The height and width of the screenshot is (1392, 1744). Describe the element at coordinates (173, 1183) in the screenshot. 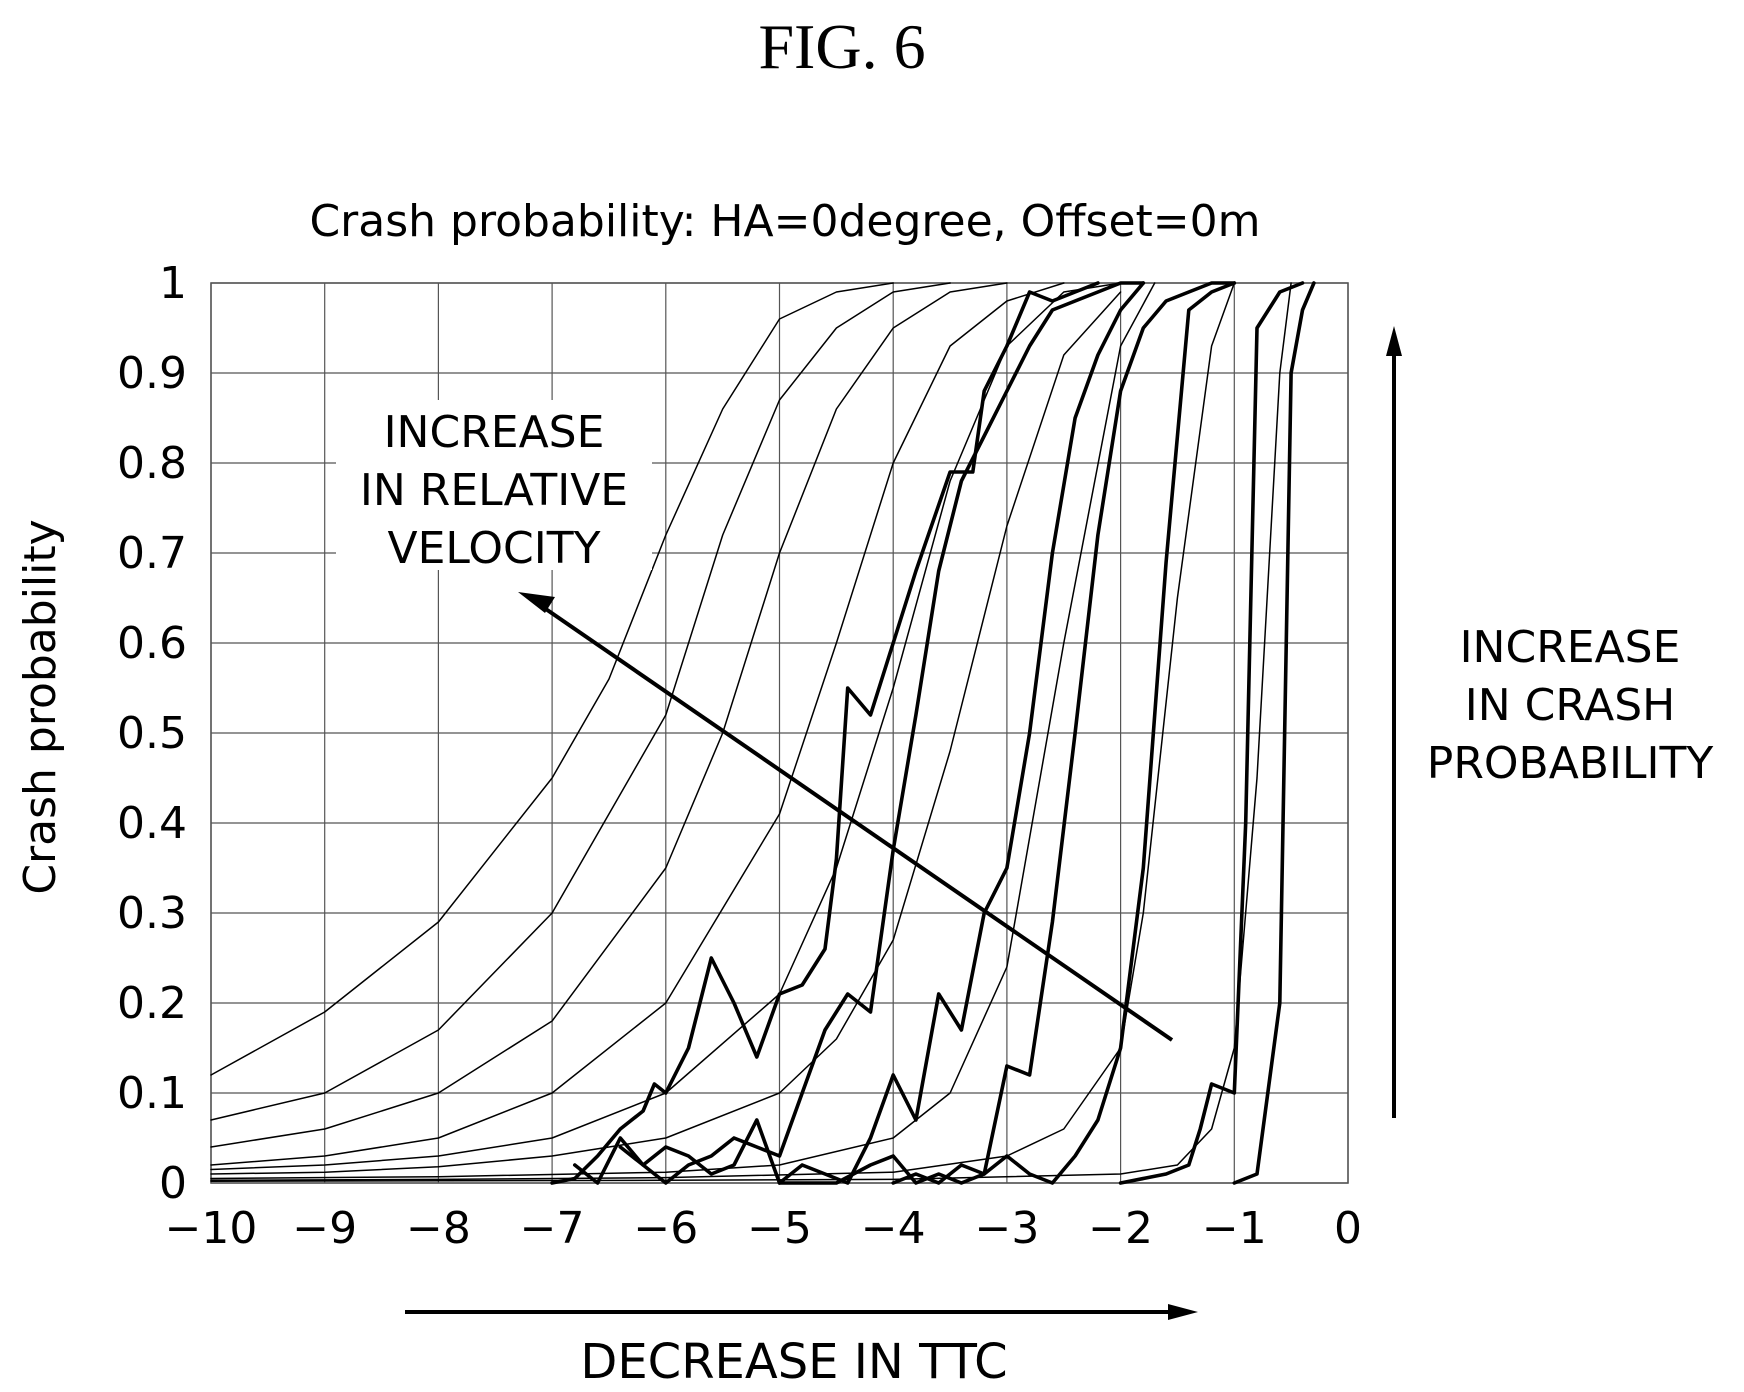

I see `y-tick-label: 0` at that location.